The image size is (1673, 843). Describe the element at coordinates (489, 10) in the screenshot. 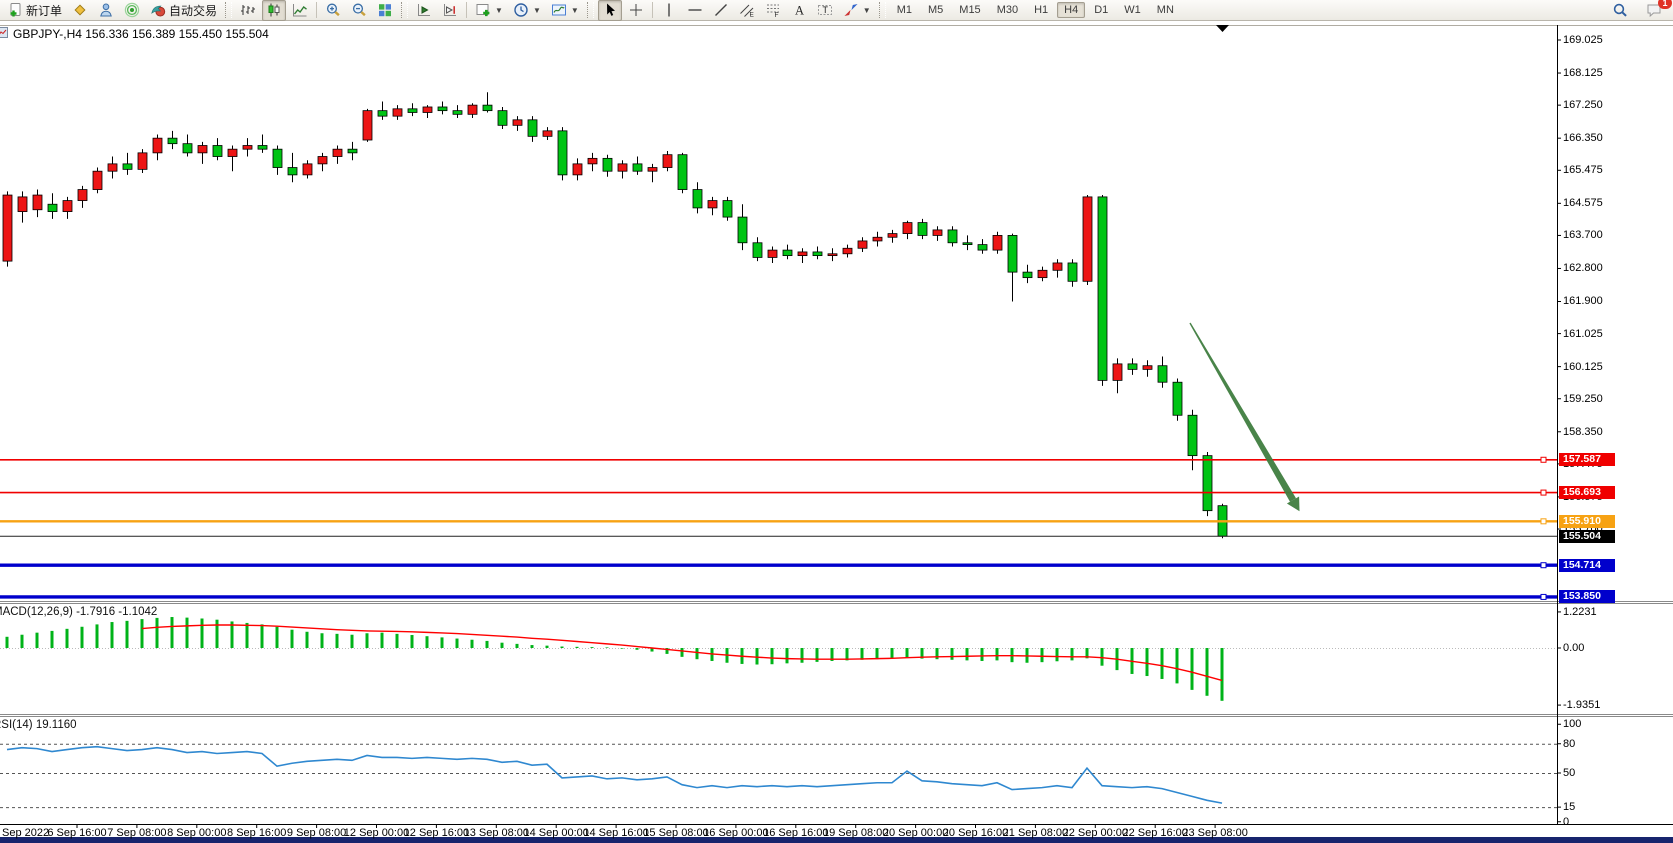

I see `indicators-button: ▼` at that location.